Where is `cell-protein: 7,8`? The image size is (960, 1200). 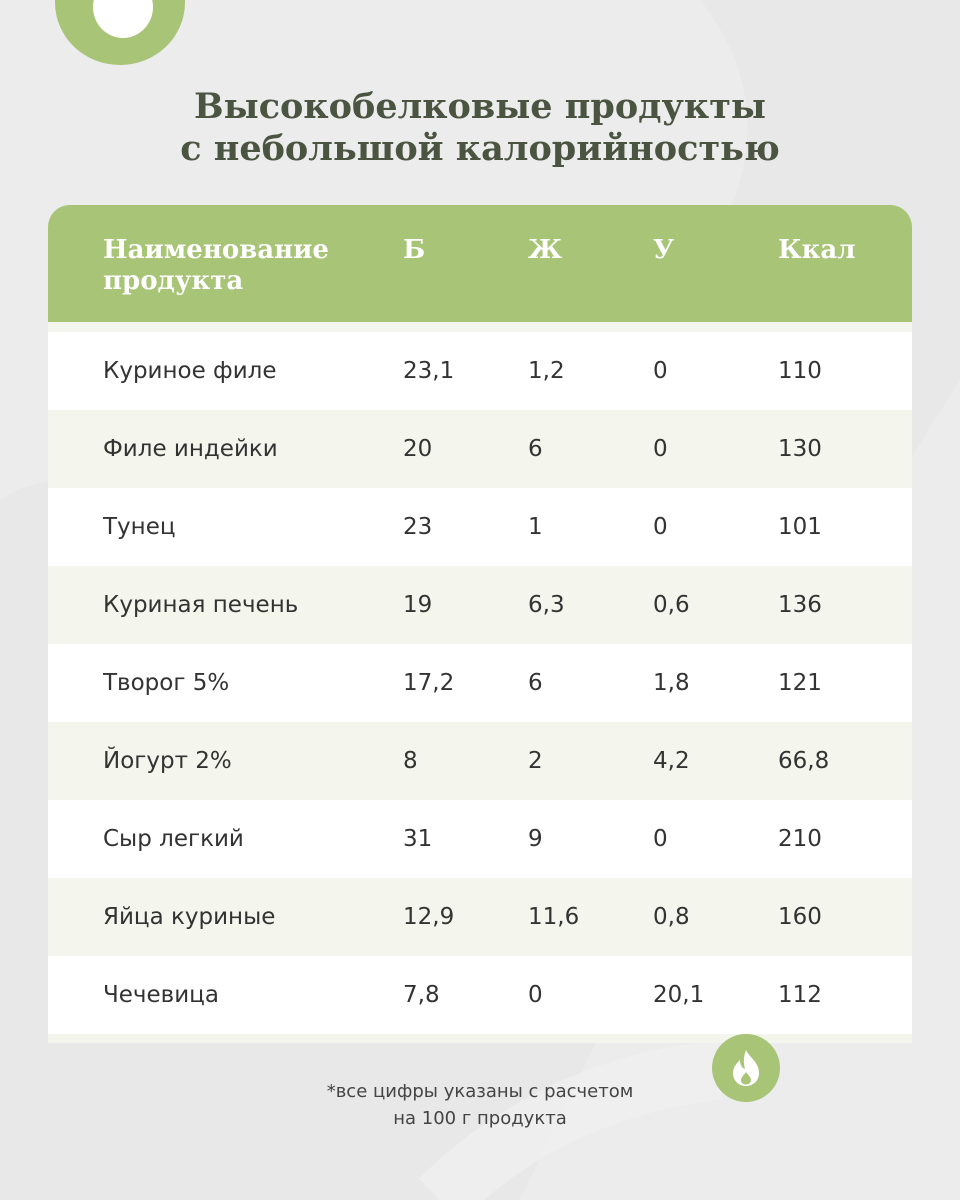 cell-protein: 7,8 is located at coordinates (421, 995).